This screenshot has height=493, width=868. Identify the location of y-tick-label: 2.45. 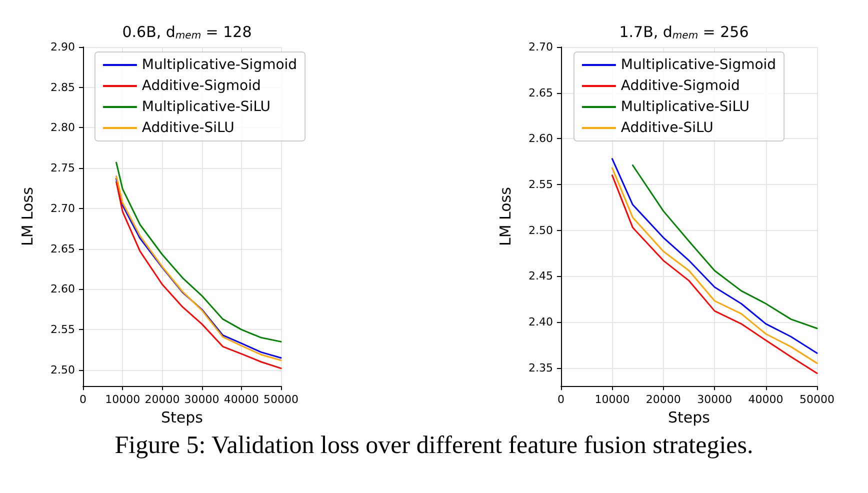
(540, 276).